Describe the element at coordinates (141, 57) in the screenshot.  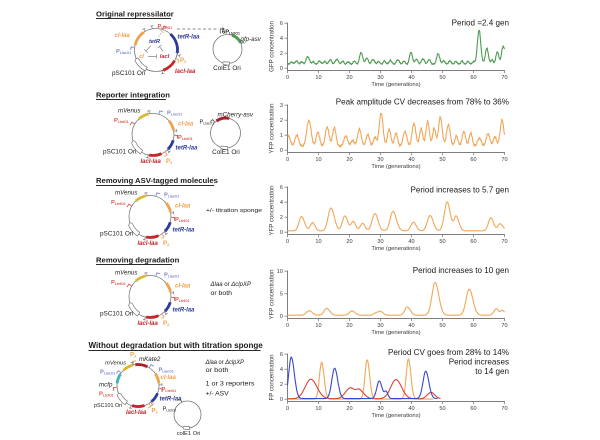
I see `svg-text: cI` at that location.